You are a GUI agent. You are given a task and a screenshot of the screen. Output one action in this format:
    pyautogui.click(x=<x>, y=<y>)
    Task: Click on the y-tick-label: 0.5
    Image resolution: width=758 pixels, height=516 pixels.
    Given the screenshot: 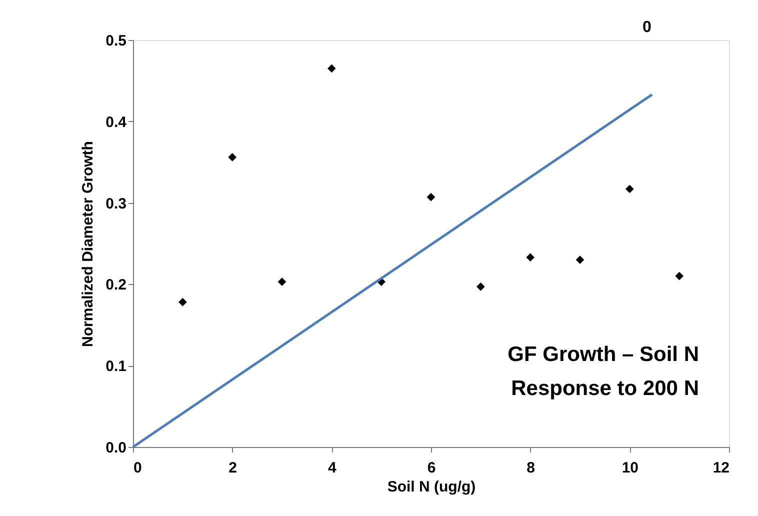 What is the action you would take?
    pyautogui.click(x=116, y=41)
    